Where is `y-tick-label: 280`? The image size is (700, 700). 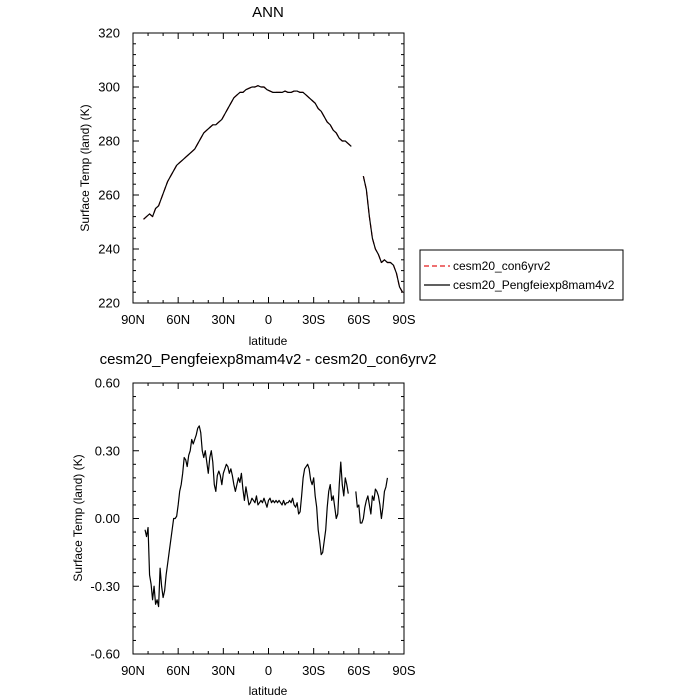 y-tick-label: 280 is located at coordinates (109, 141).